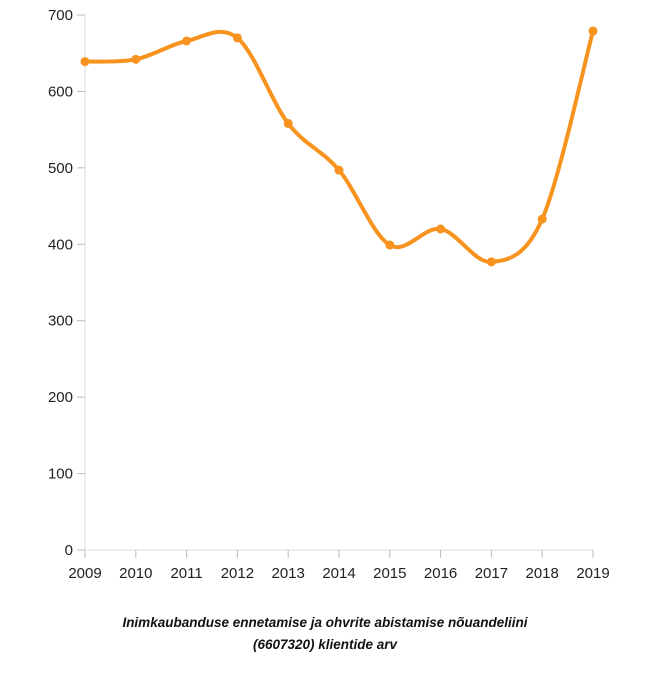 This screenshot has height=676, width=650. What do you see at coordinates (69, 550) in the screenshot?
I see `y-tick-label: 0` at bounding box center [69, 550].